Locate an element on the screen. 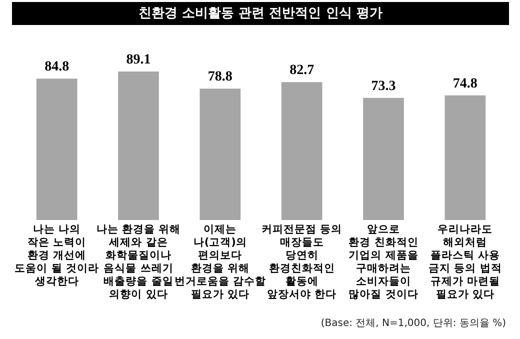  data-label: 89.1 is located at coordinates (138, 60).